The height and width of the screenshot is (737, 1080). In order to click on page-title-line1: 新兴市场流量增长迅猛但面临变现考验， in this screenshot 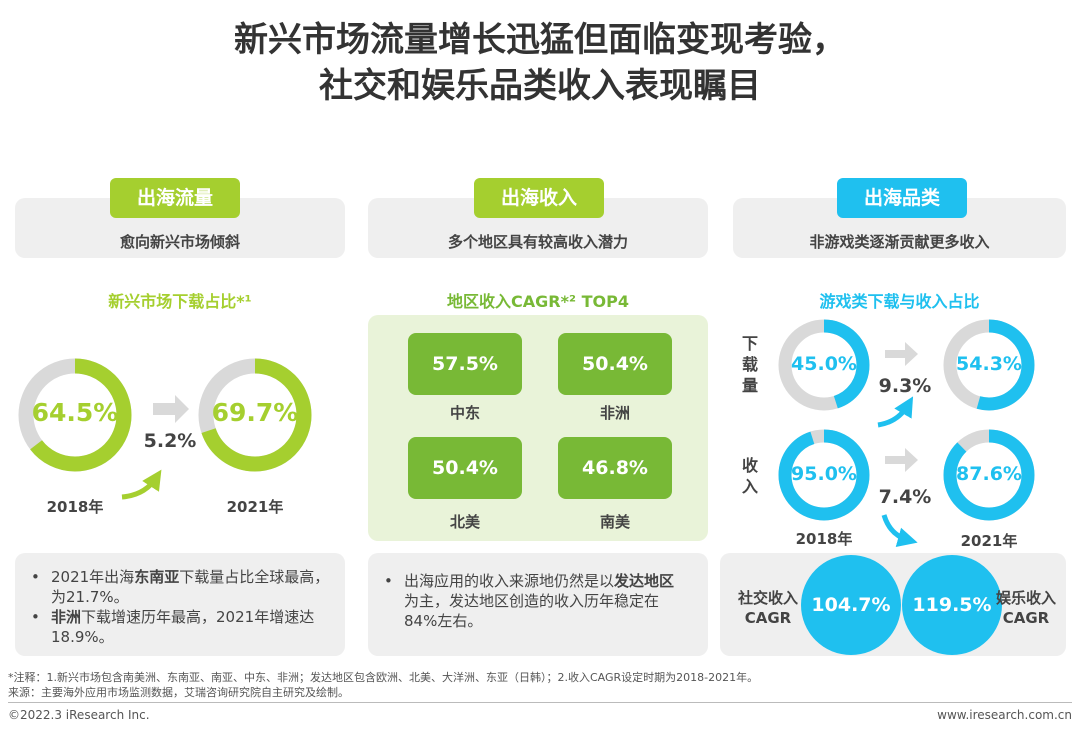, I will do `click(540, 40)`.